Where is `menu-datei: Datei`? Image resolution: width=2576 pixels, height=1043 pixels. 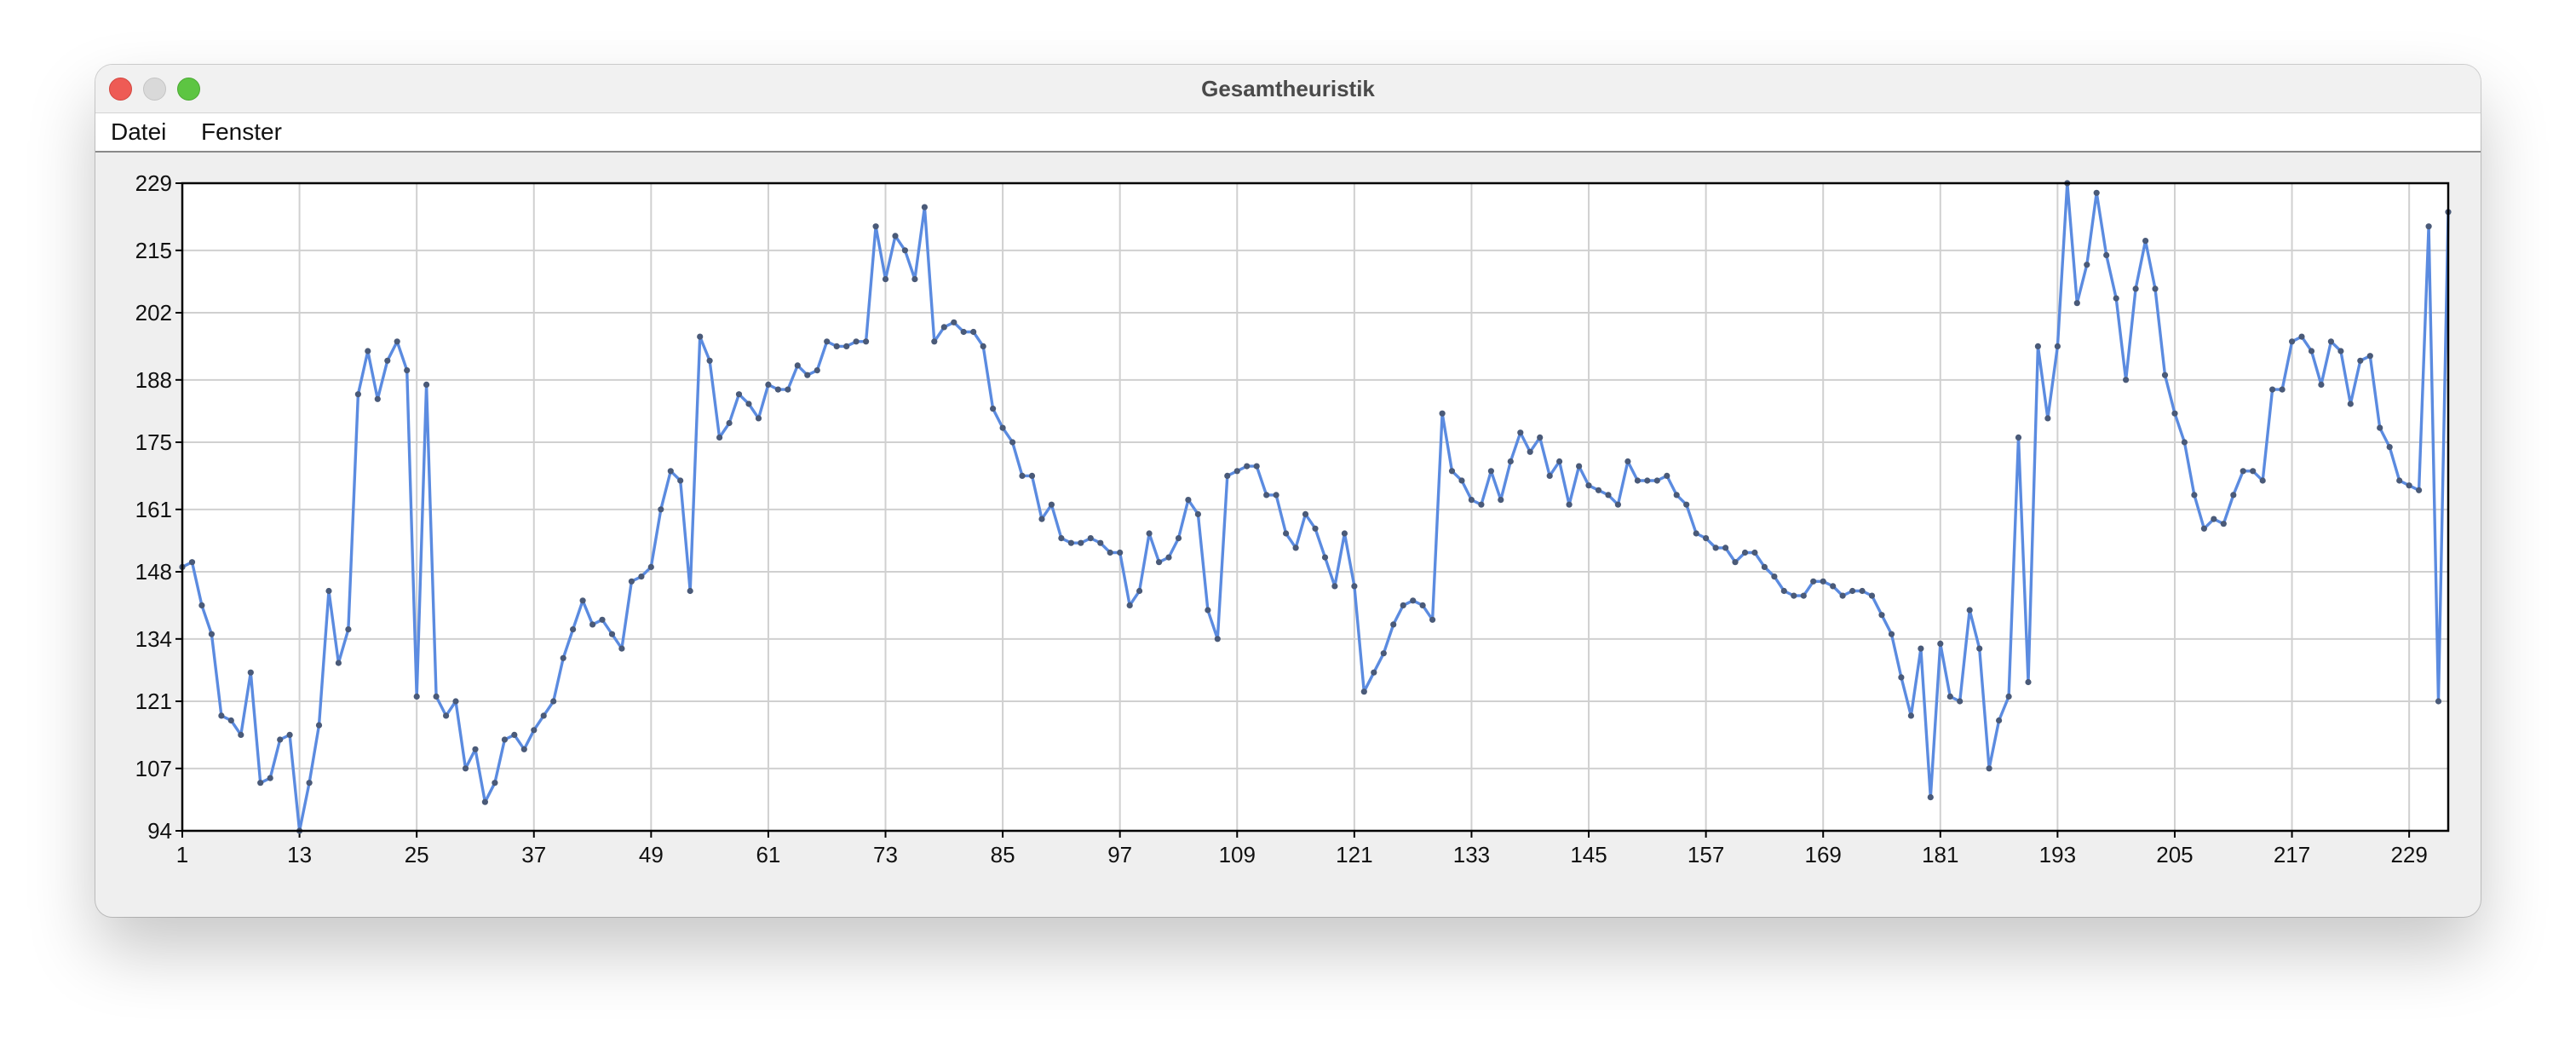 menu-datei: Datei is located at coordinates (139, 131).